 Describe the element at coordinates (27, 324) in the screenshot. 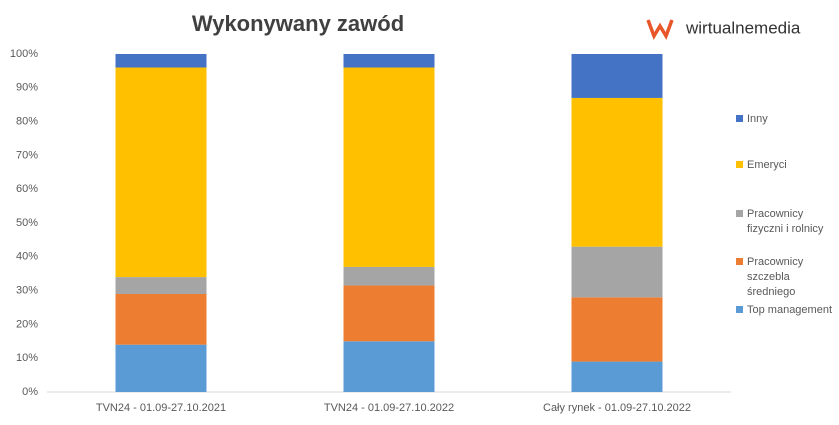

I see `y-tick-label: 20%` at that location.